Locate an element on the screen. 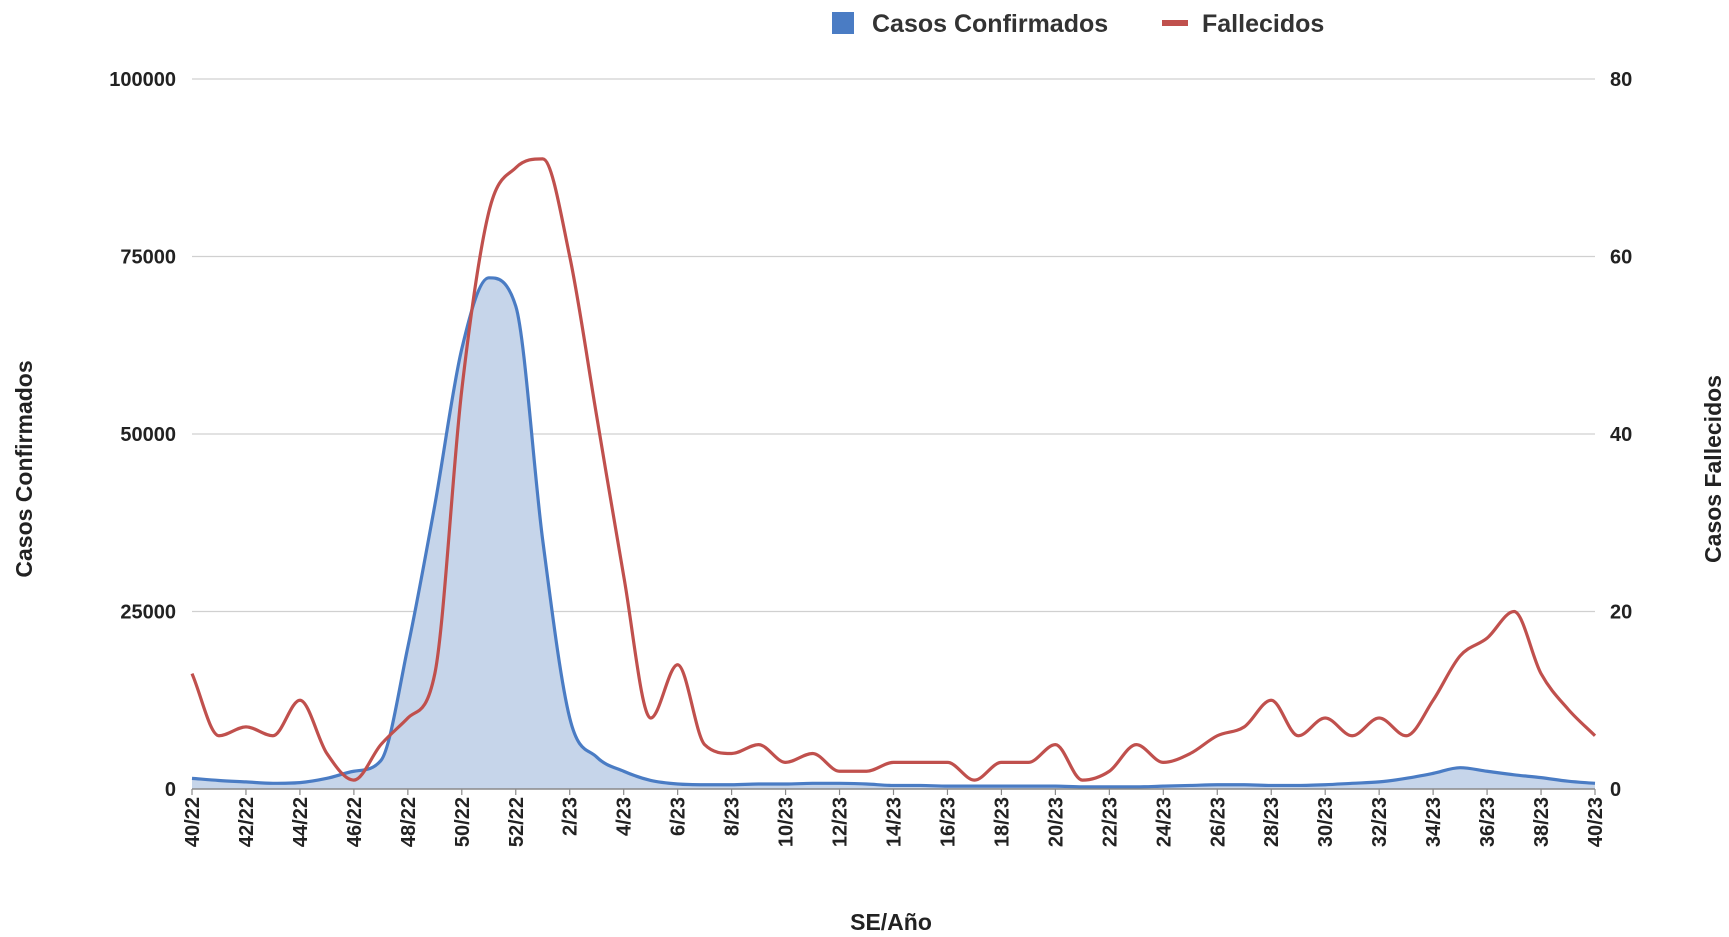 The height and width of the screenshot is (937, 1729). x-tick-label: 52/22 is located at coordinates (517, 822).